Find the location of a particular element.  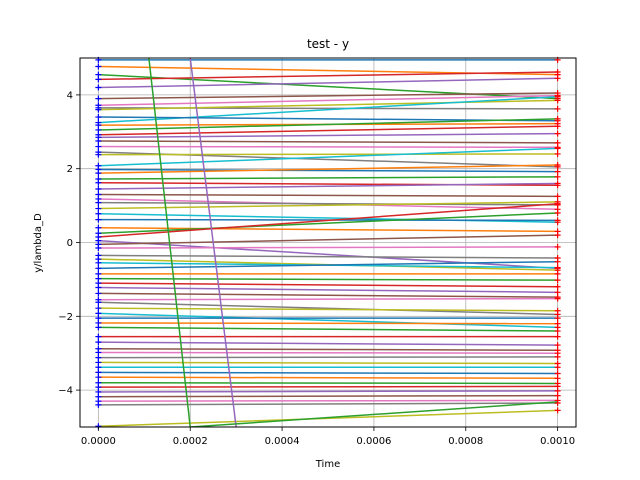

y-tick-label: 4 is located at coordinates (70, 95).